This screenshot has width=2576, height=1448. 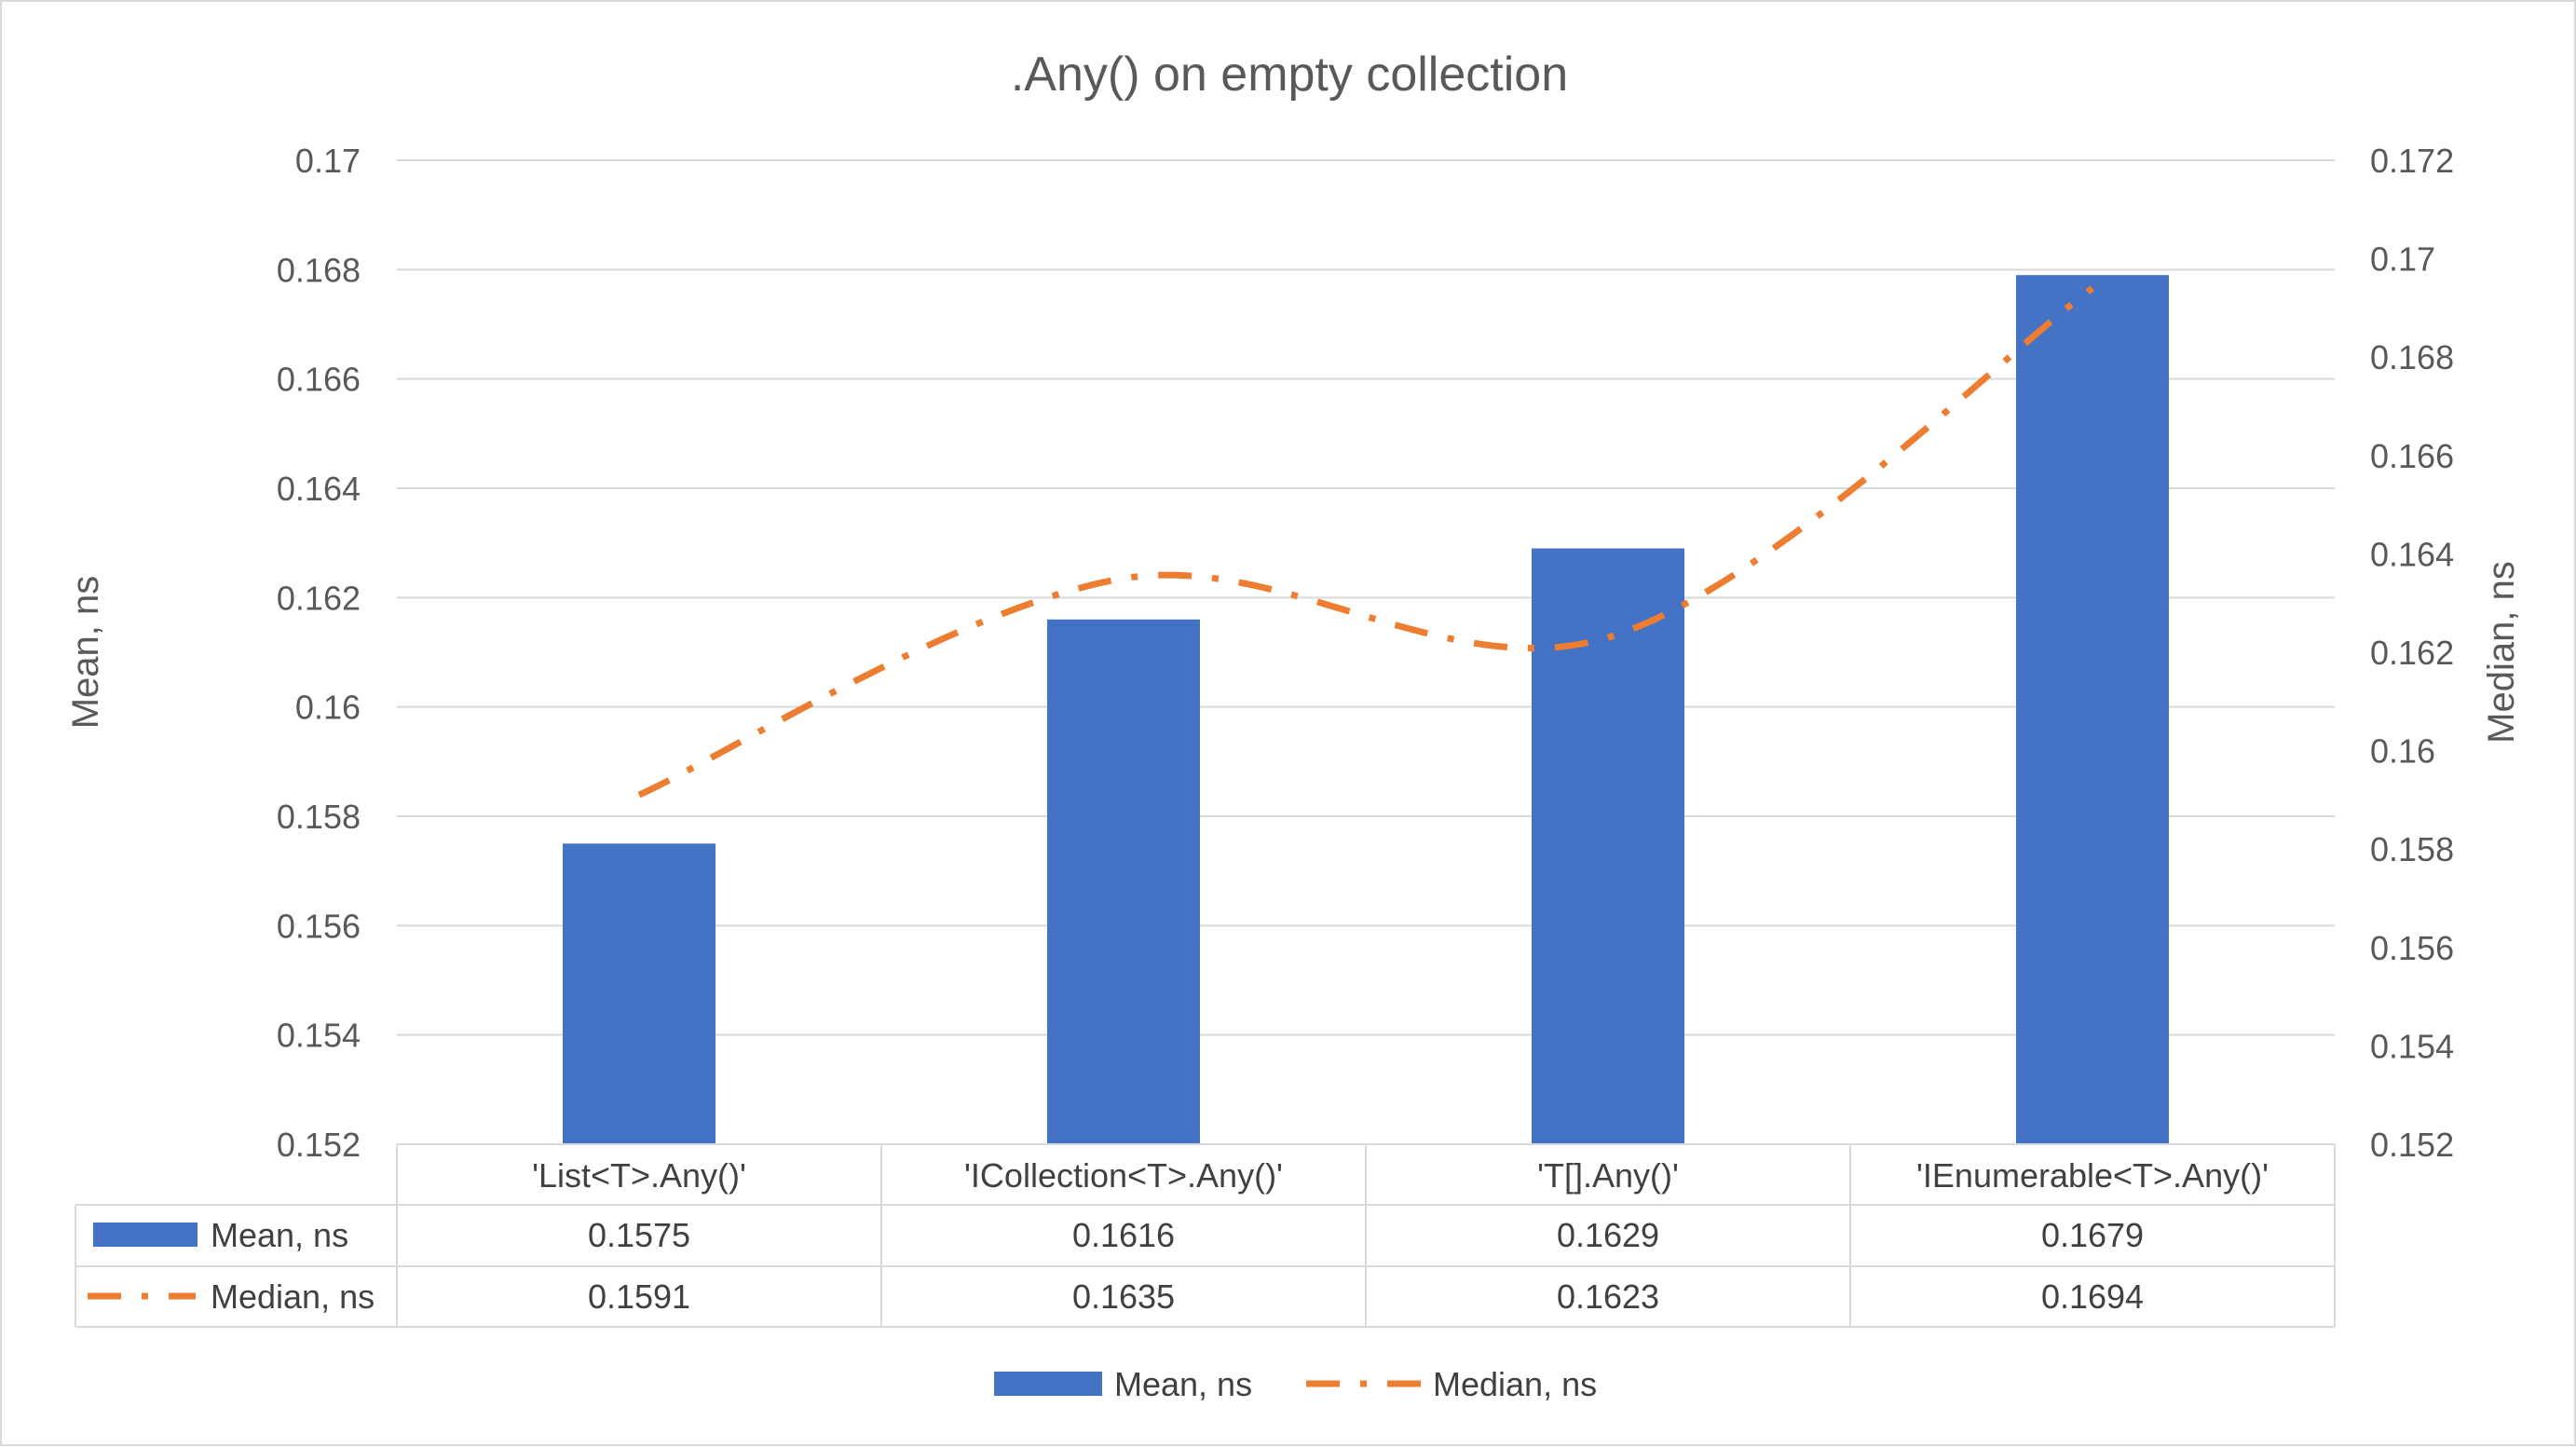 What do you see at coordinates (2412, 357) in the screenshot?
I see `right-tick-label: 0.168` at bounding box center [2412, 357].